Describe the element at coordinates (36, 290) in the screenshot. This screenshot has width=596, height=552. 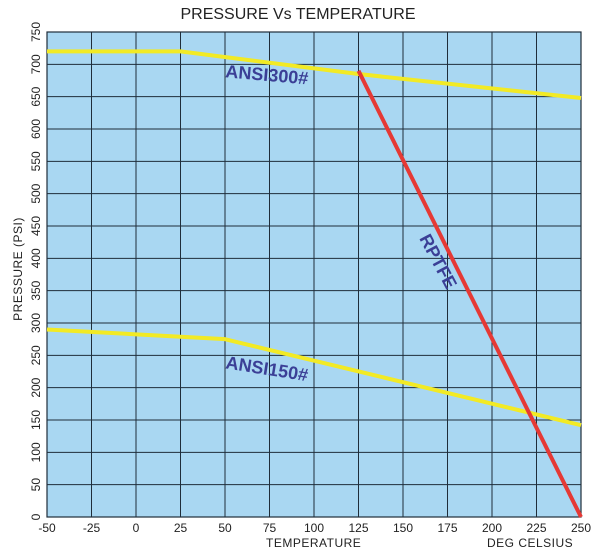
I see `y-tick-label: 350` at that location.